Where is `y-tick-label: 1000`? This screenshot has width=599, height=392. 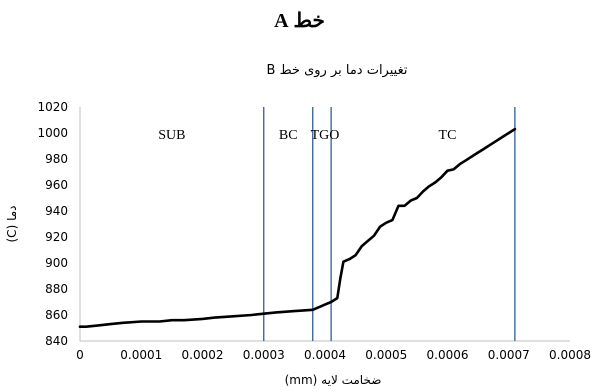 y-tick-label: 1000 is located at coordinates (52, 133).